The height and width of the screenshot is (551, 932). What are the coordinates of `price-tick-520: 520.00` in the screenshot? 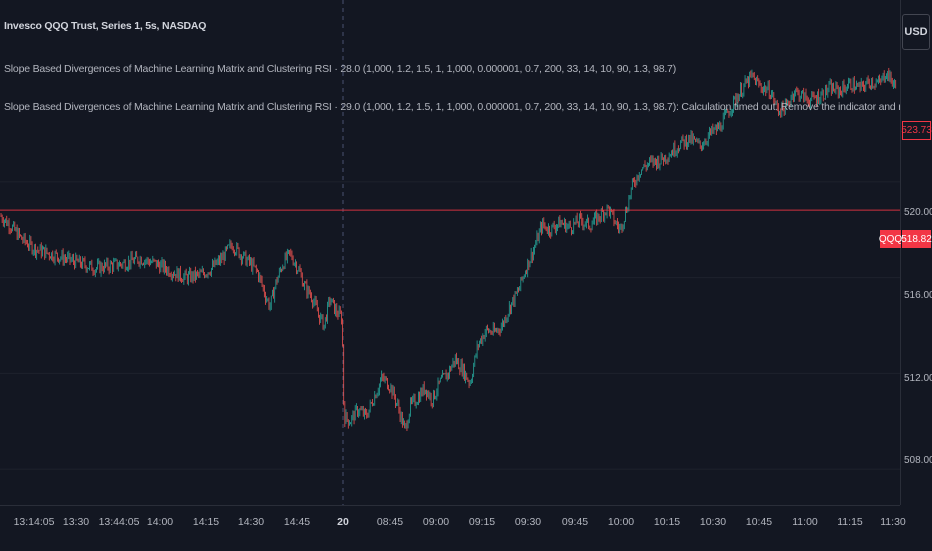 It's located at (918, 212).